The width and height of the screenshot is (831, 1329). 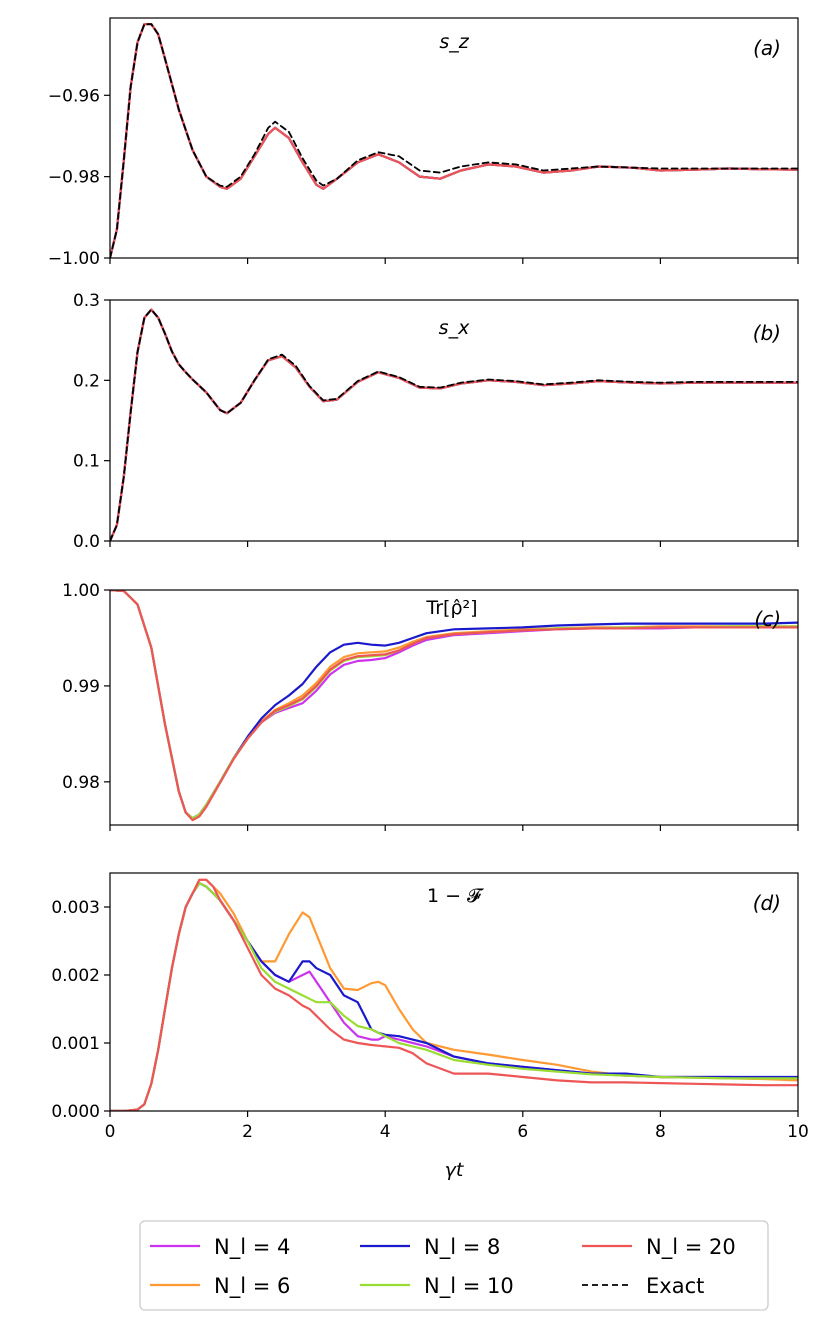 What do you see at coordinates (522, 1132) in the screenshot?
I see `x-tick-label: 6` at bounding box center [522, 1132].